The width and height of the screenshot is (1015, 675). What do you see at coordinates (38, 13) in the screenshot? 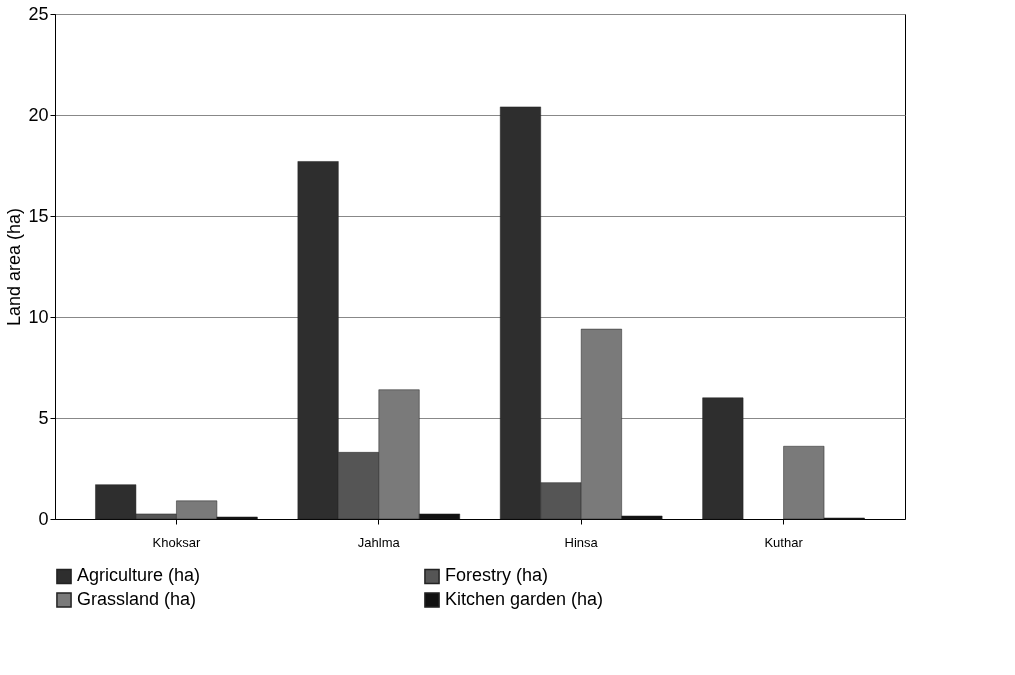
I see `y-tick-label: 25` at bounding box center [38, 13].